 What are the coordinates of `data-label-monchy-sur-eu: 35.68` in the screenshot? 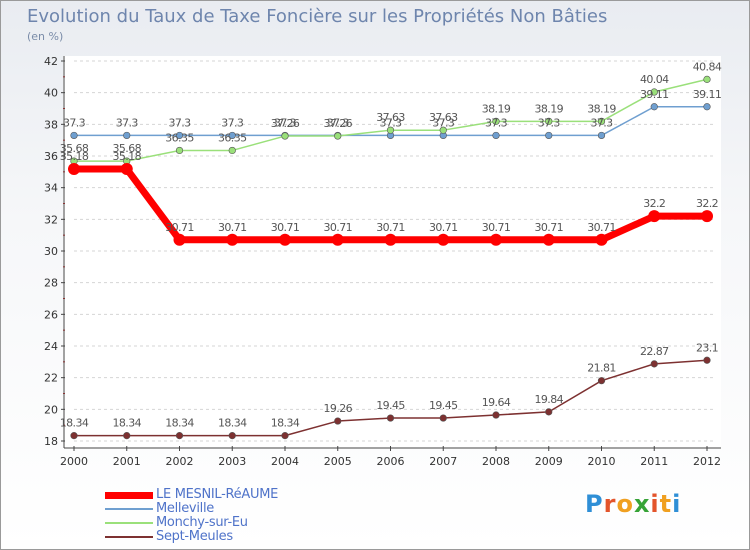 It's located at (127, 148).